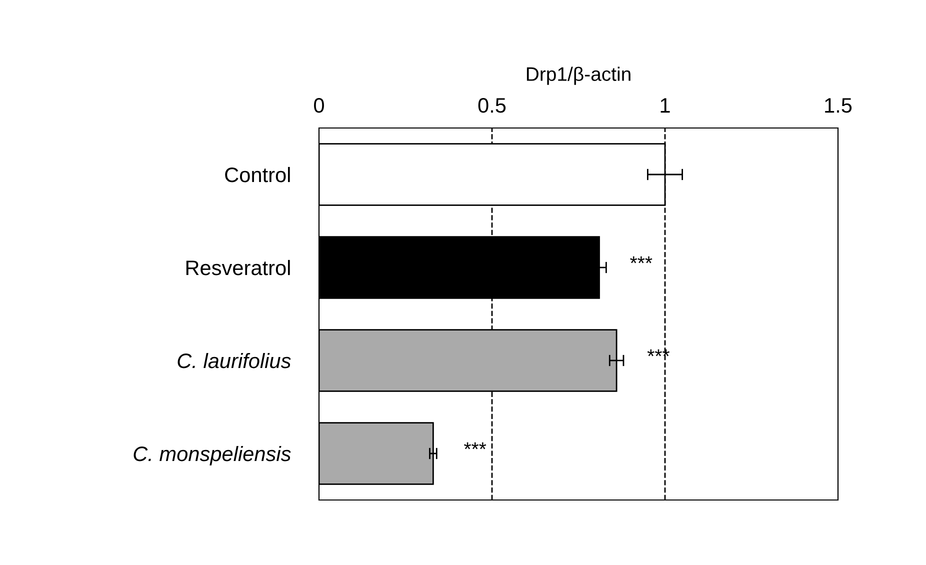  I want to click on x-tick-label: 1.5, so click(838, 105).